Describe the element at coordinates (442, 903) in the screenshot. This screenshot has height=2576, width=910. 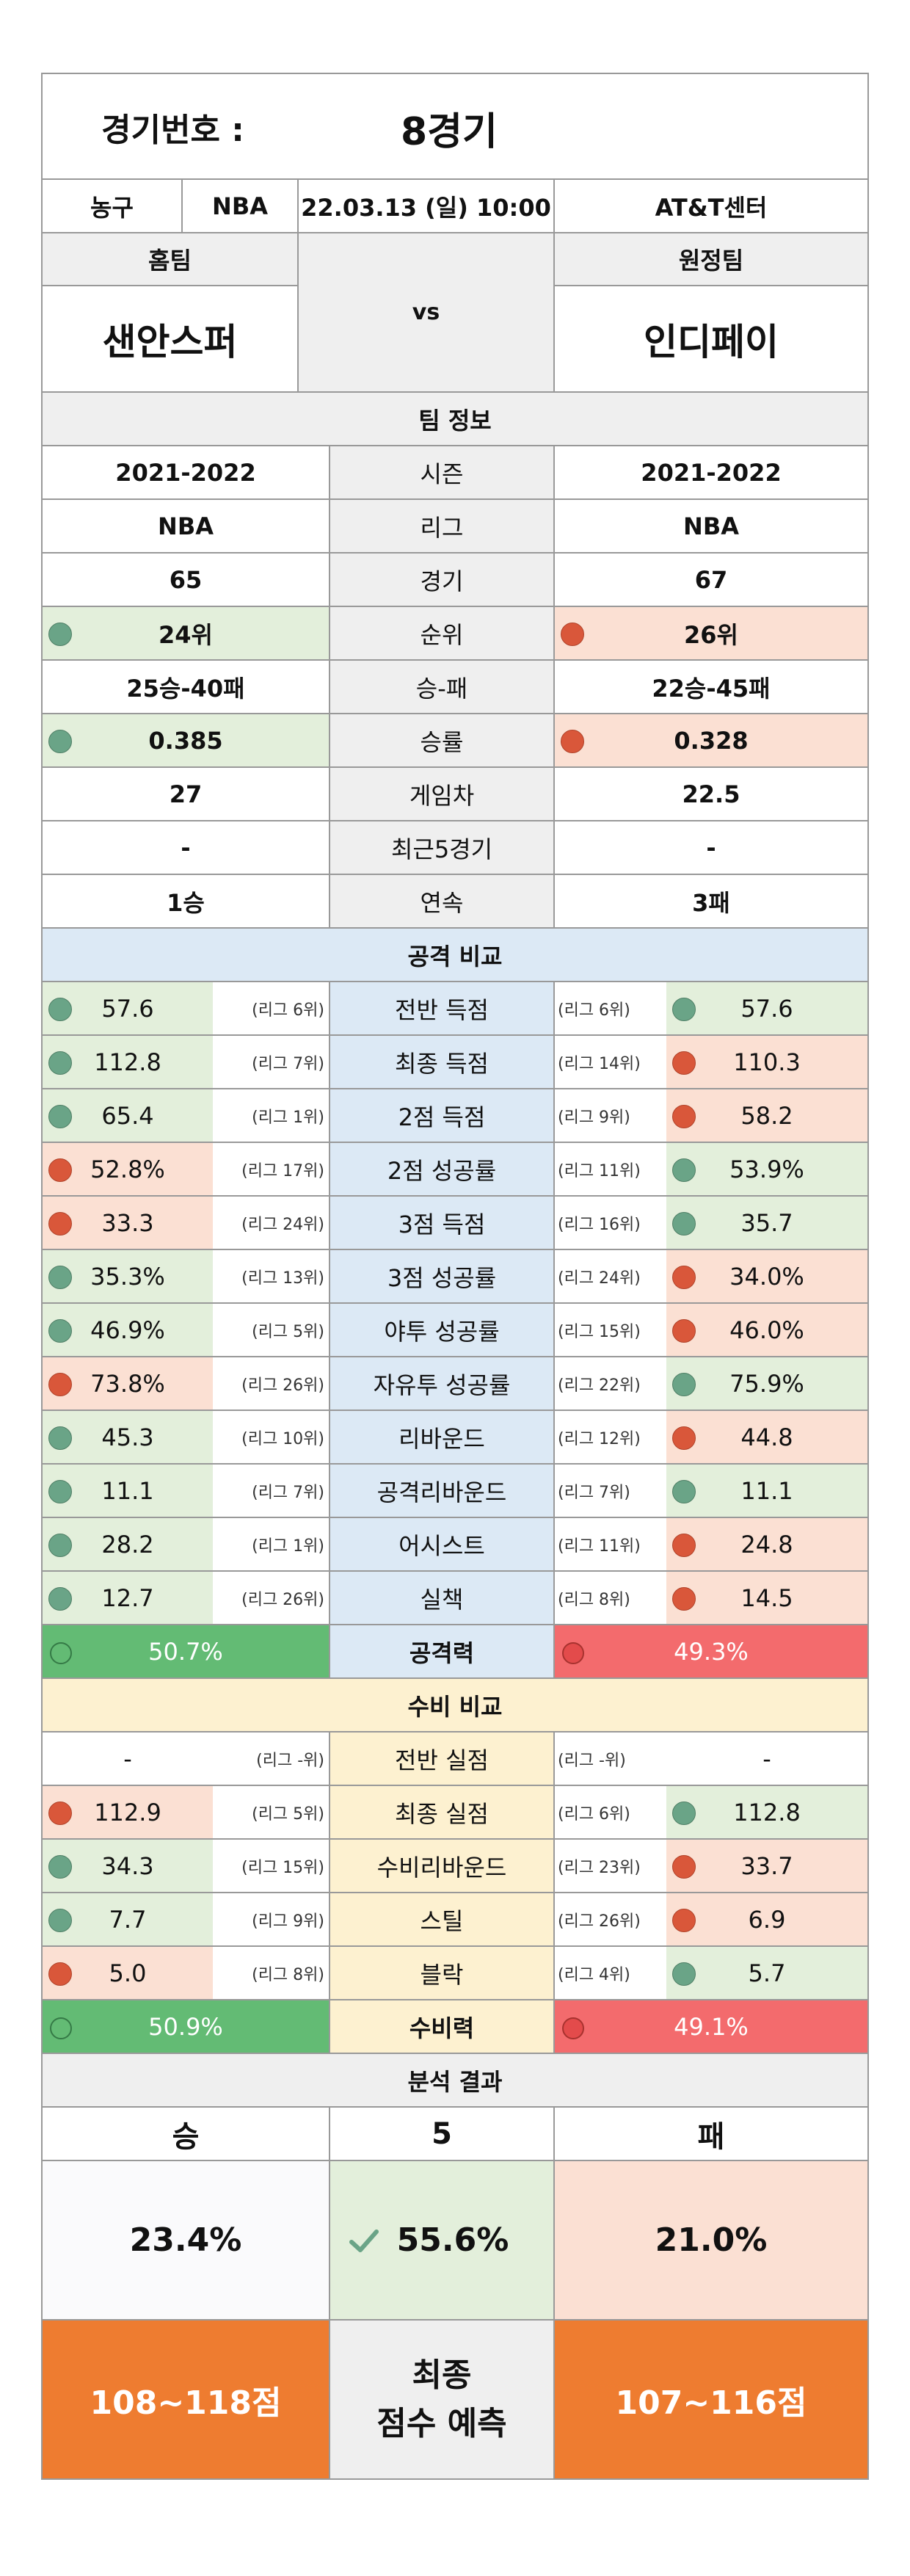
I see `stat-label: 연속` at that location.